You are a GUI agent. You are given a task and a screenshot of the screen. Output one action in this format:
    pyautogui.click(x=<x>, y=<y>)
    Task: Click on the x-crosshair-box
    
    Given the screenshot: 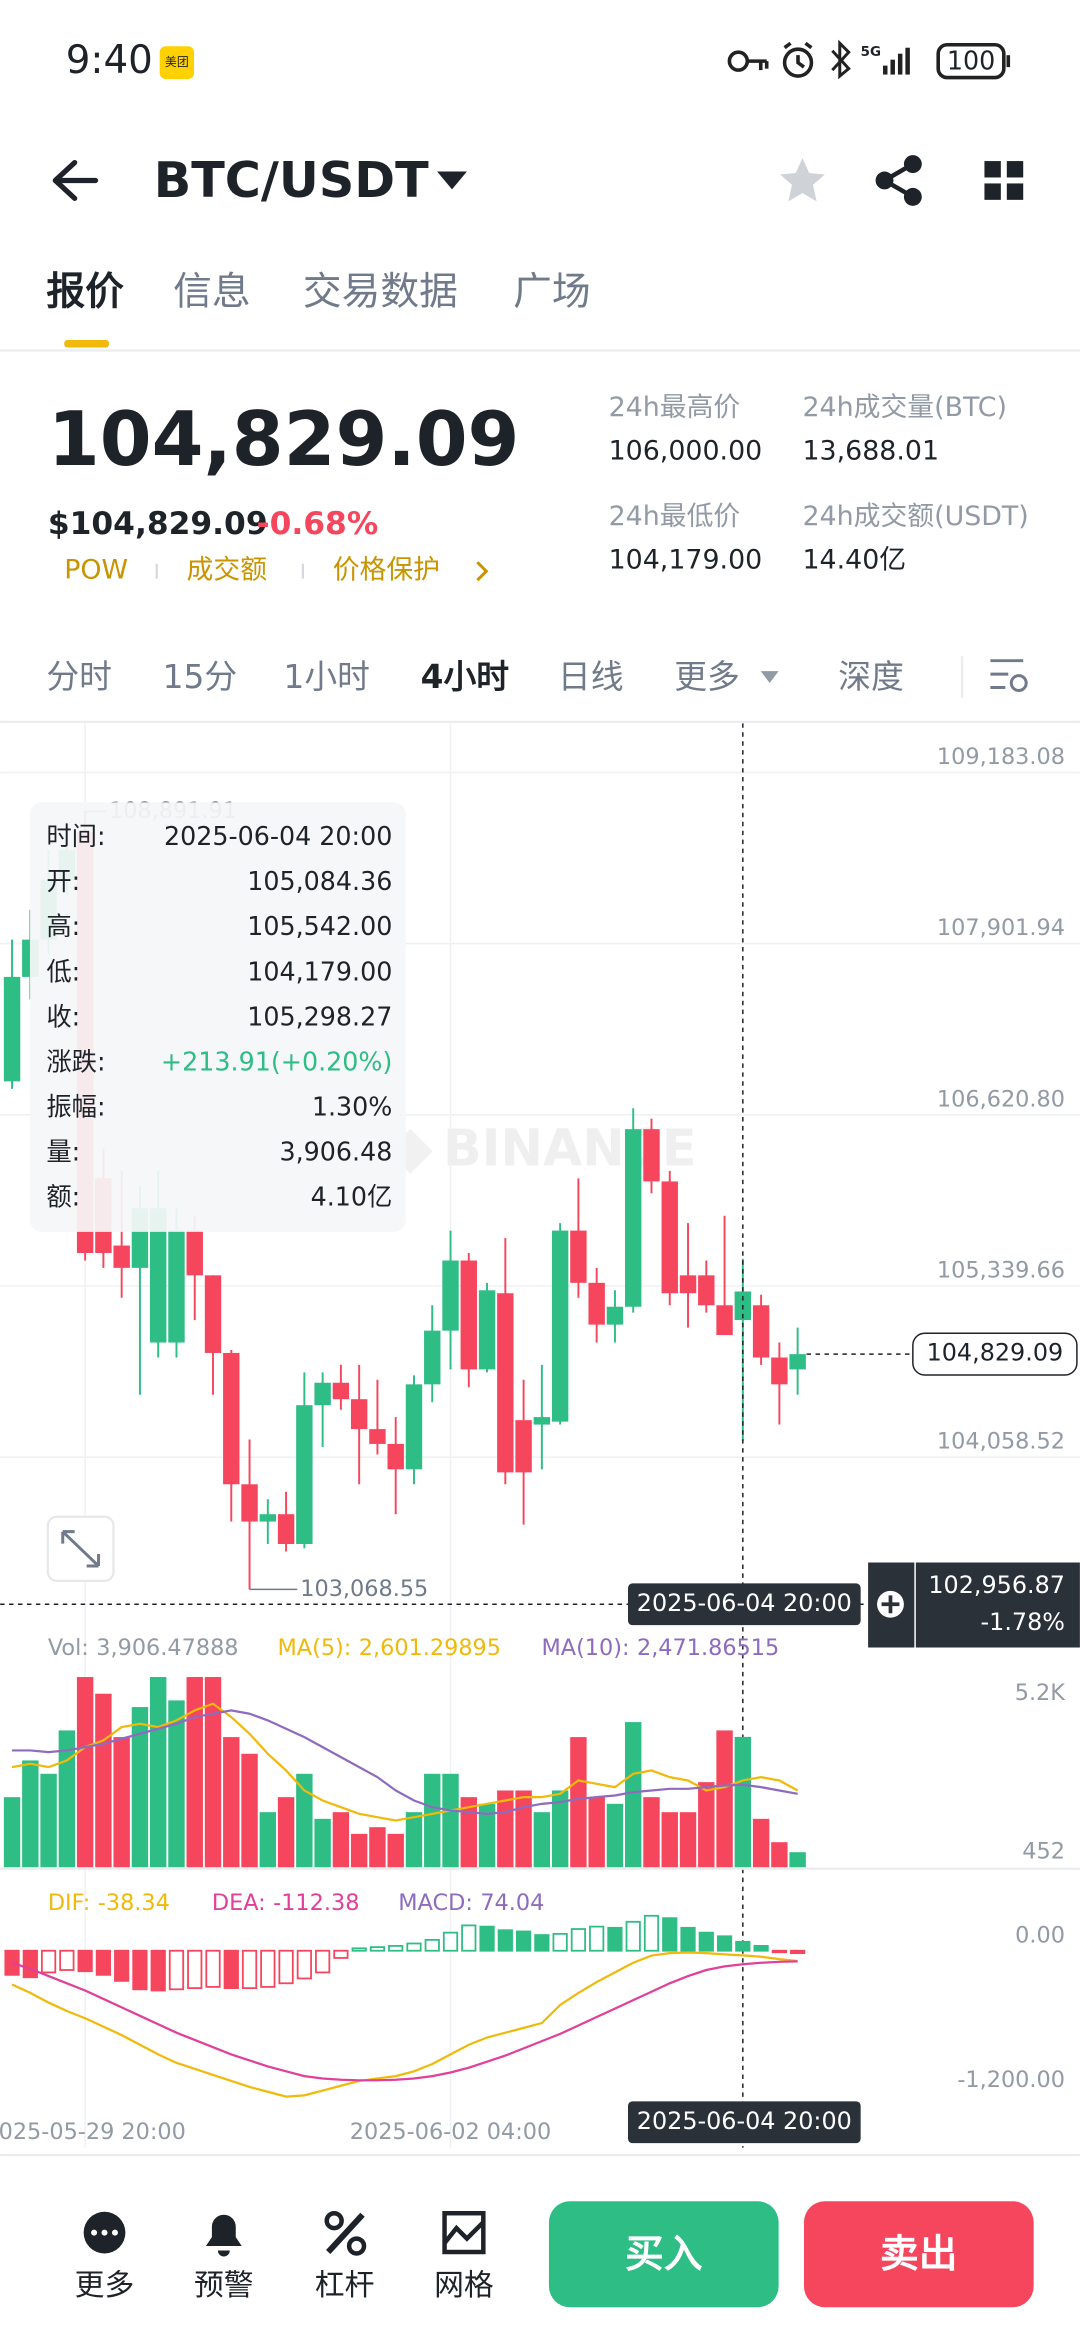 What is the action you would take?
    pyautogui.click(x=744, y=2122)
    